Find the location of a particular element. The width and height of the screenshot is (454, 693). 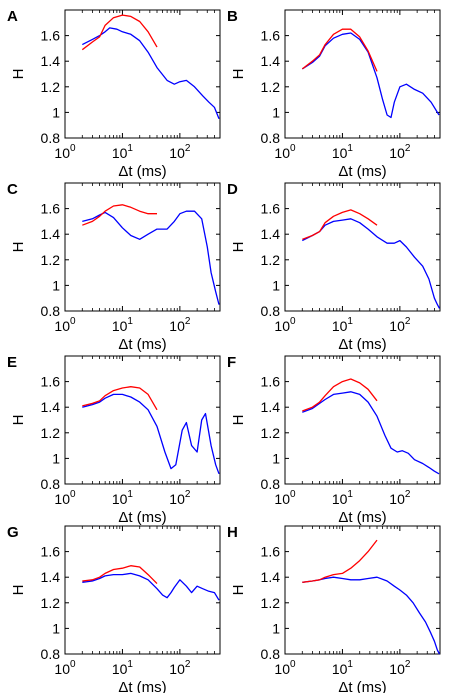

panel-label: E is located at coordinates (12, 362).